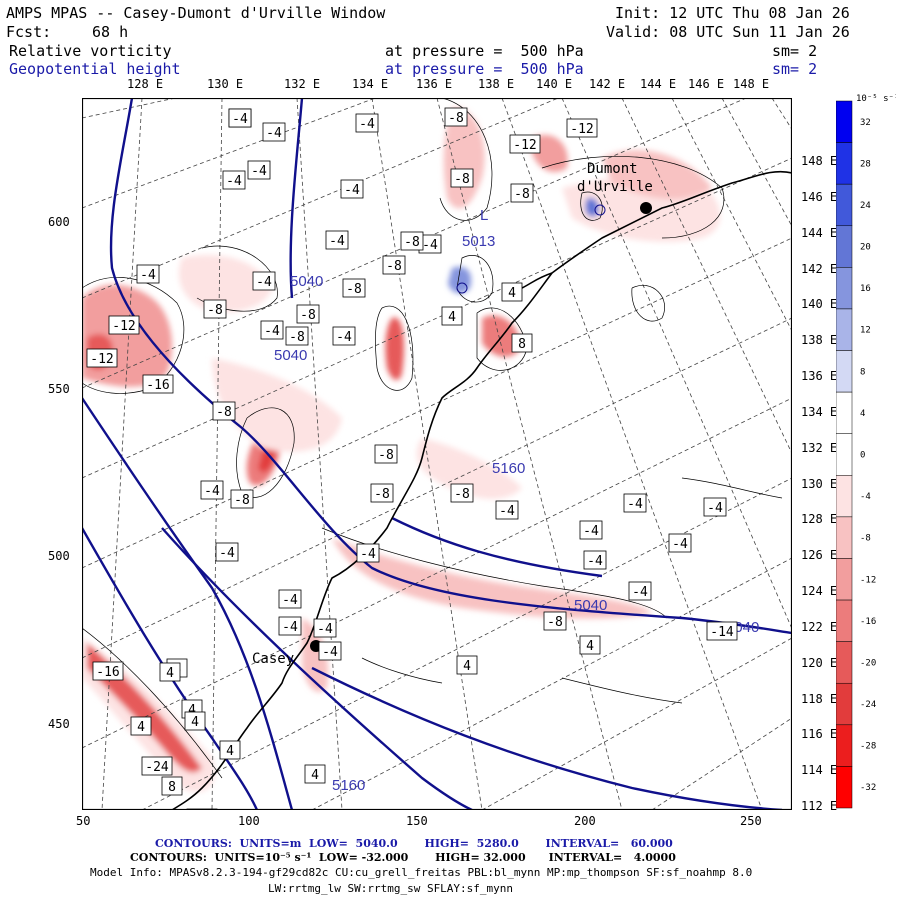 Image resolution: width=900 pixels, height=900 pixels. I want to click on lon-label: 136 E, so click(434, 84).